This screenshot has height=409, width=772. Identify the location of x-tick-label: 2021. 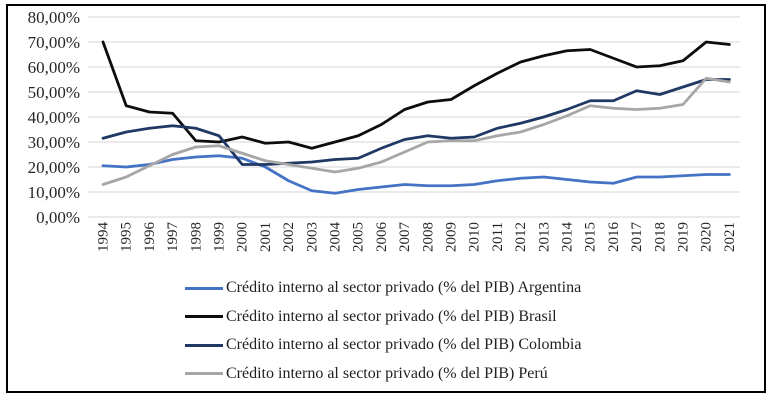
(730, 237).